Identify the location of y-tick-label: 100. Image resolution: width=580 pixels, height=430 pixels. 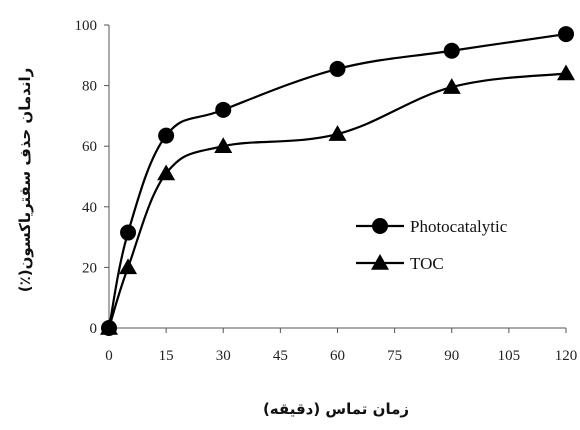
(86, 26).